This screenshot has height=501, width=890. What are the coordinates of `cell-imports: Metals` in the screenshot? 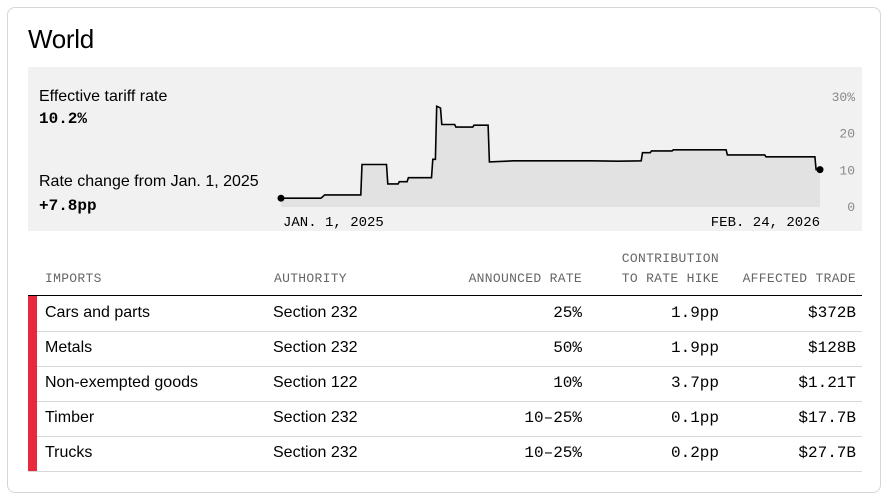 It's located at (69, 347).